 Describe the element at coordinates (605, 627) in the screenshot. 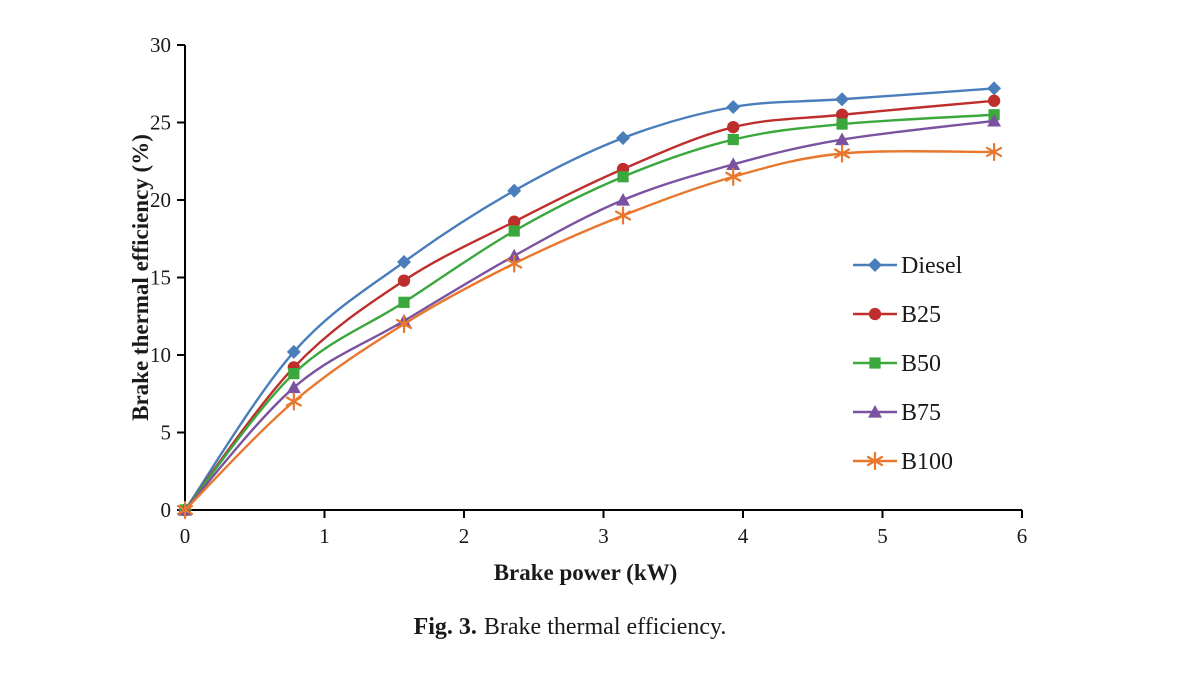

I see `caption-text: Brake thermal efficiency.` at that location.